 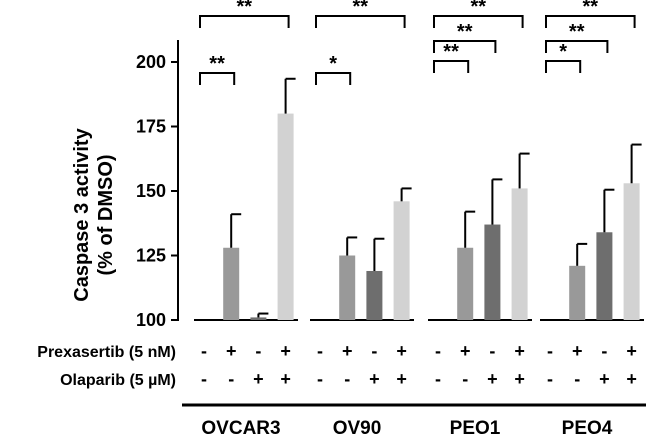 What do you see at coordinates (151, 320) in the screenshot?
I see `y-tick-label: 100` at bounding box center [151, 320].